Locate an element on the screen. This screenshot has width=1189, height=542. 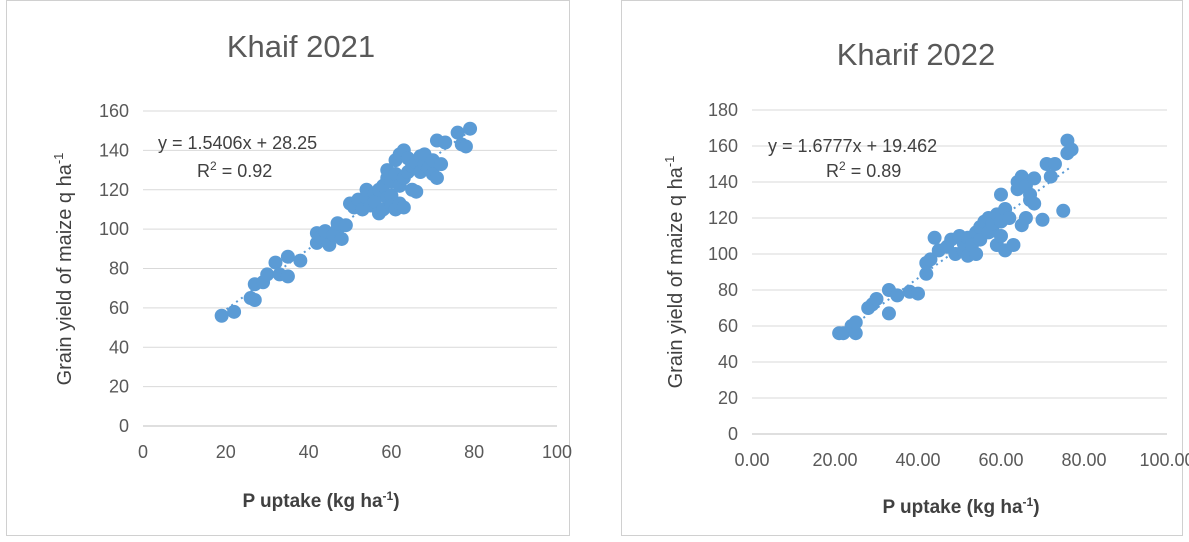
y-tick-label: 180 is located at coordinates (723, 110).